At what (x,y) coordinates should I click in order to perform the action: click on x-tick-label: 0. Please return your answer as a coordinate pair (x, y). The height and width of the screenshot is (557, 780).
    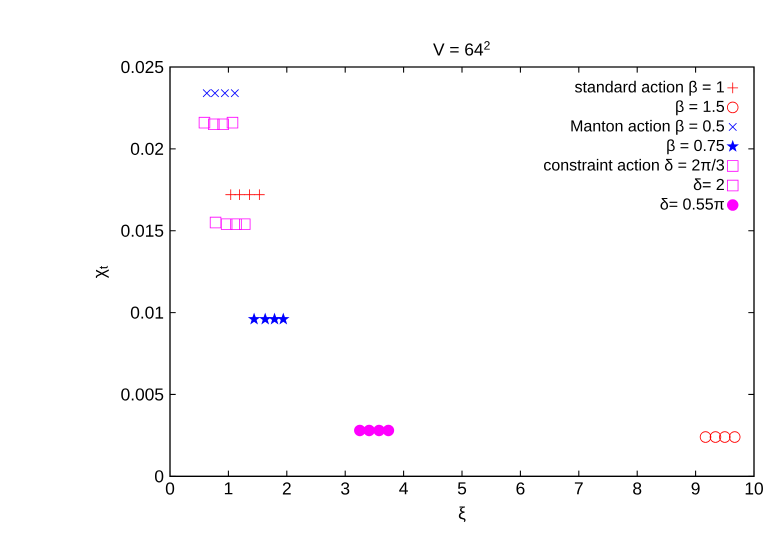
    Looking at the image, I should click on (170, 488).